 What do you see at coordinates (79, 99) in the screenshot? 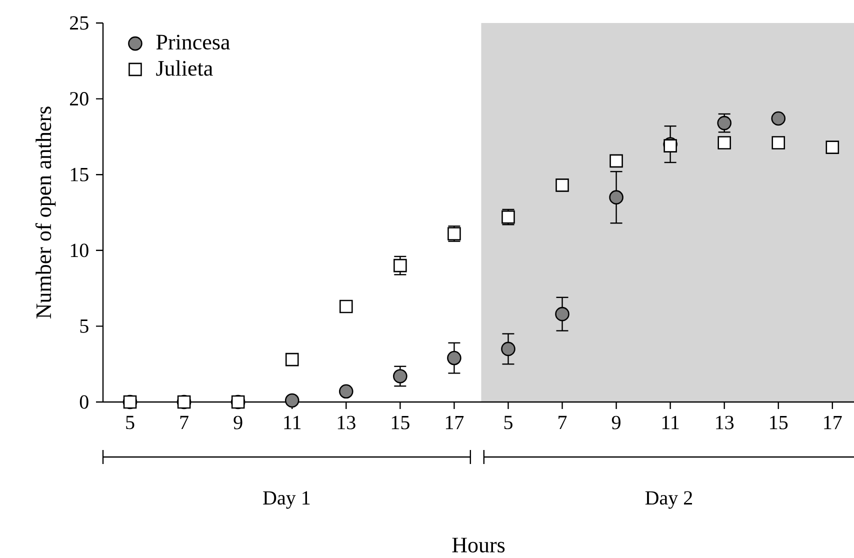
I see `y-tick-label: 20` at bounding box center [79, 99].